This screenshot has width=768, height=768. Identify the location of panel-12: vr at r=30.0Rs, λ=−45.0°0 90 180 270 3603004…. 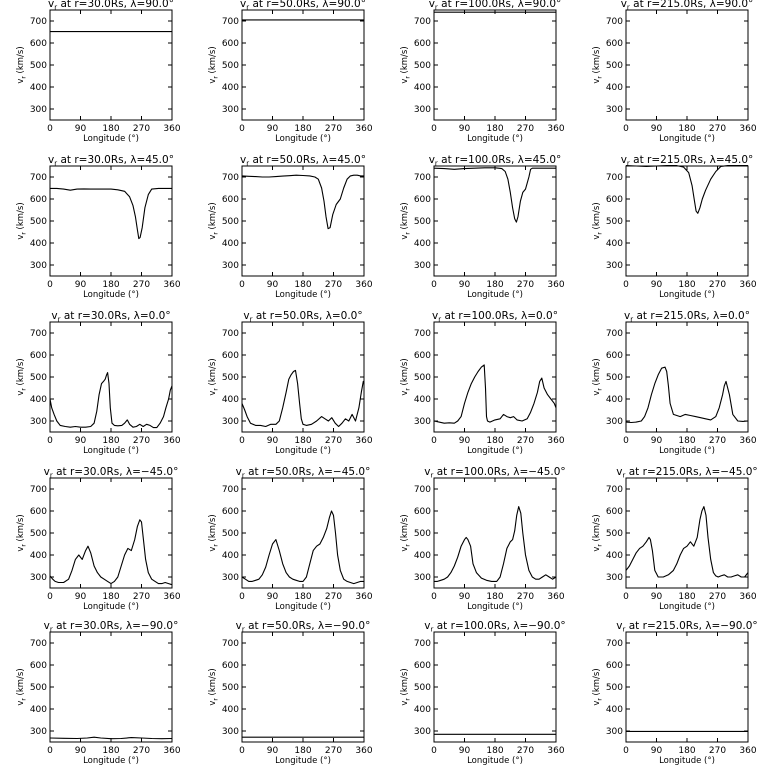
(98, 539).